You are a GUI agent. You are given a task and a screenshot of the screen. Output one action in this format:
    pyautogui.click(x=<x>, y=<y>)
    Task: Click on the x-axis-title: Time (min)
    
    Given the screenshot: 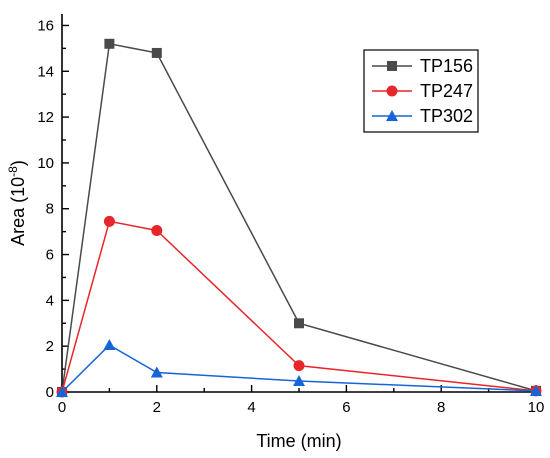 What is the action you would take?
    pyautogui.click(x=298, y=441)
    